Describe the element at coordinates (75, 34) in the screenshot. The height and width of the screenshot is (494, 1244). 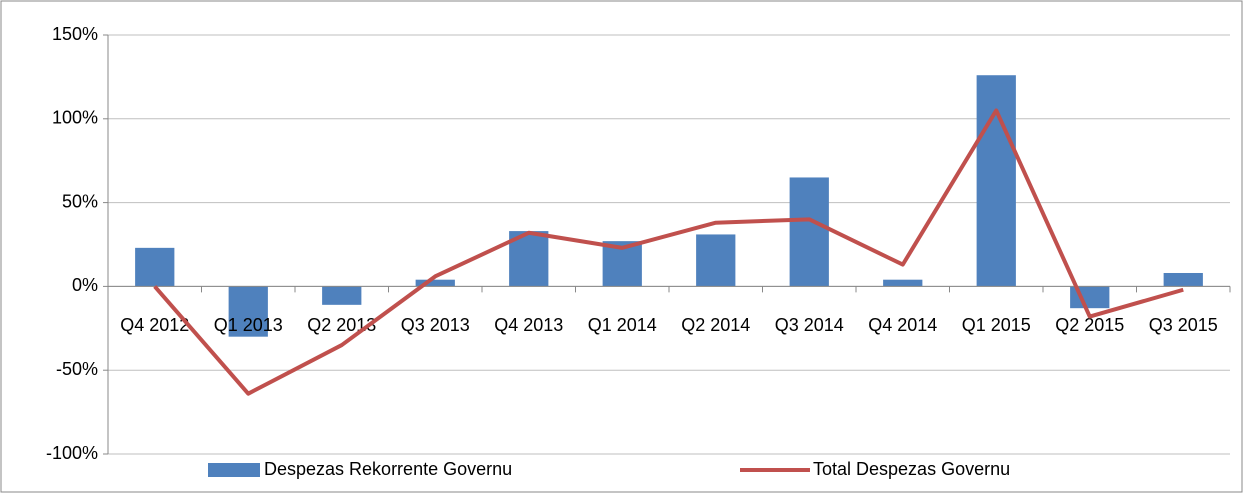
I see `y-tick-label: 150%` at that location.